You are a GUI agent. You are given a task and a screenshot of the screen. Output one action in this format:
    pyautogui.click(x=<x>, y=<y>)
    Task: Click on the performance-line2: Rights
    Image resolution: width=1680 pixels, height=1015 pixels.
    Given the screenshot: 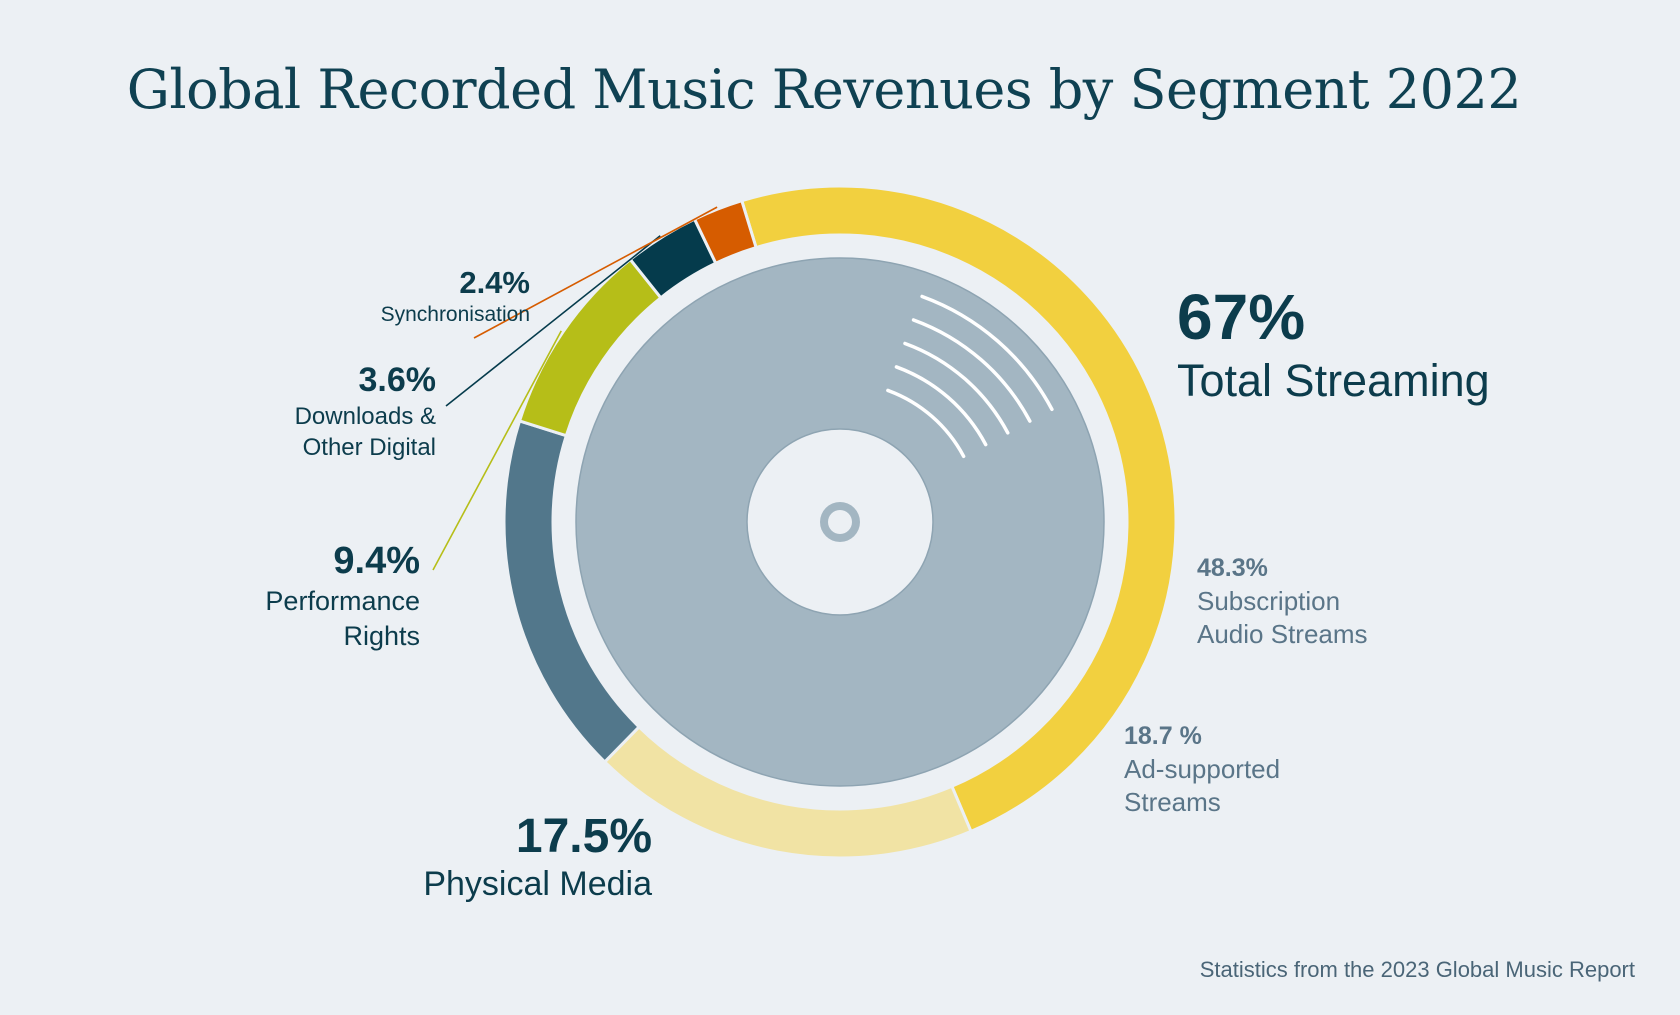 What is the action you would take?
    pyautogui.click(x=381, y=635)
    